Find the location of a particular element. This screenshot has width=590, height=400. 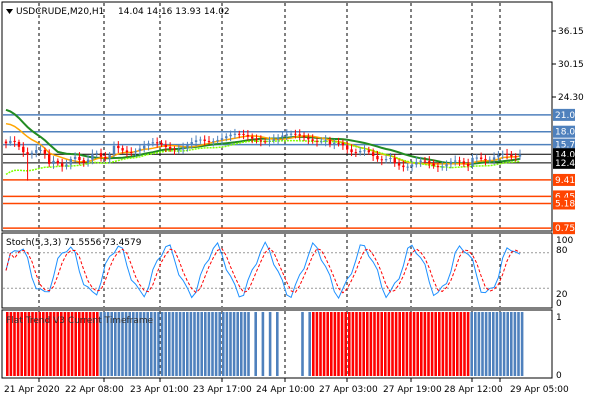

price-level-tag is located at coordinates (564, 114).